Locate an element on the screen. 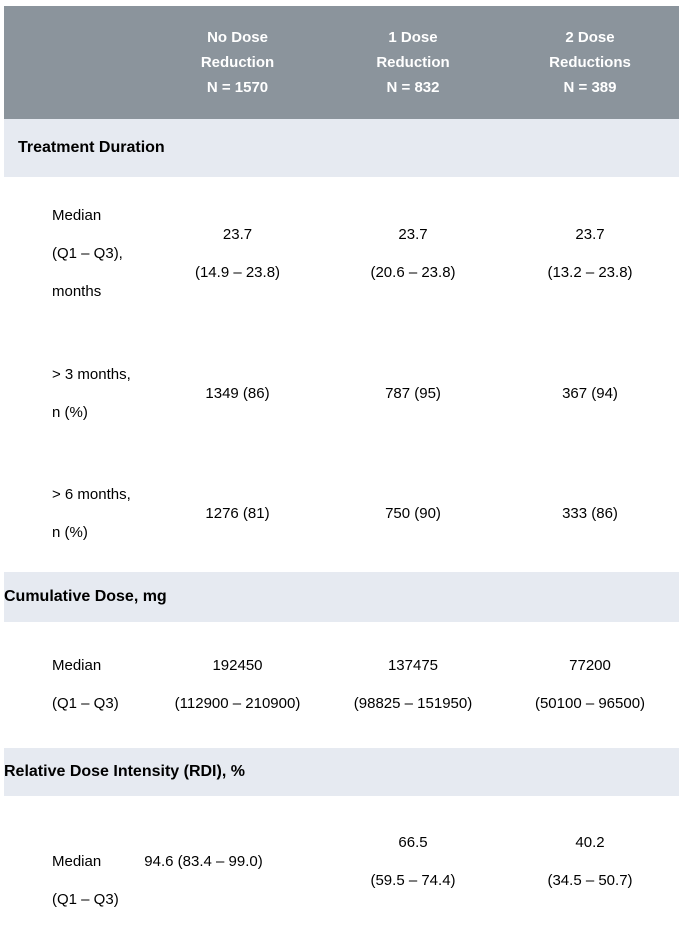  section-header-relative-dose-intensity: Relative Dose Intensity (RDI), % is located at coordinates (341, 772).